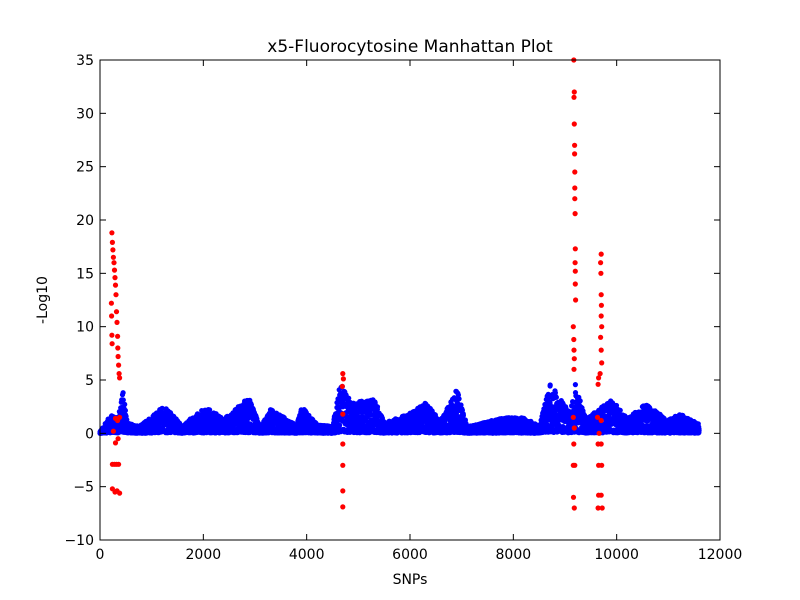 This screenshot has width=800, height=600. What do you see at coordinates (399, 409) in the screenshot?
I see `baseline-series` at bounding box center [399, 409].